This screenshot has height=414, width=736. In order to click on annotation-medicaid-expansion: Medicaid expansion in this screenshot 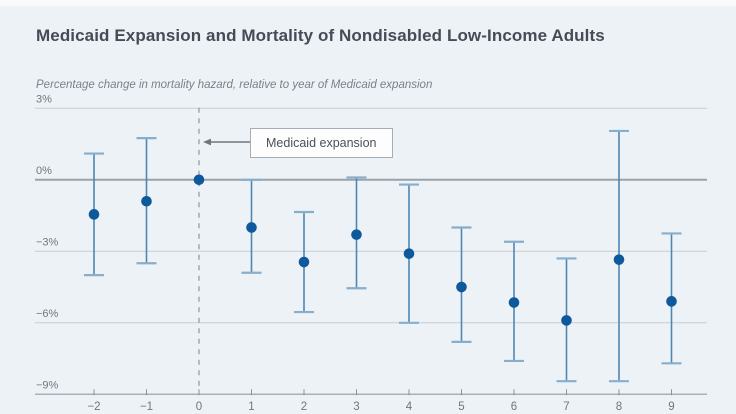, I will do `click(321, 143)`.